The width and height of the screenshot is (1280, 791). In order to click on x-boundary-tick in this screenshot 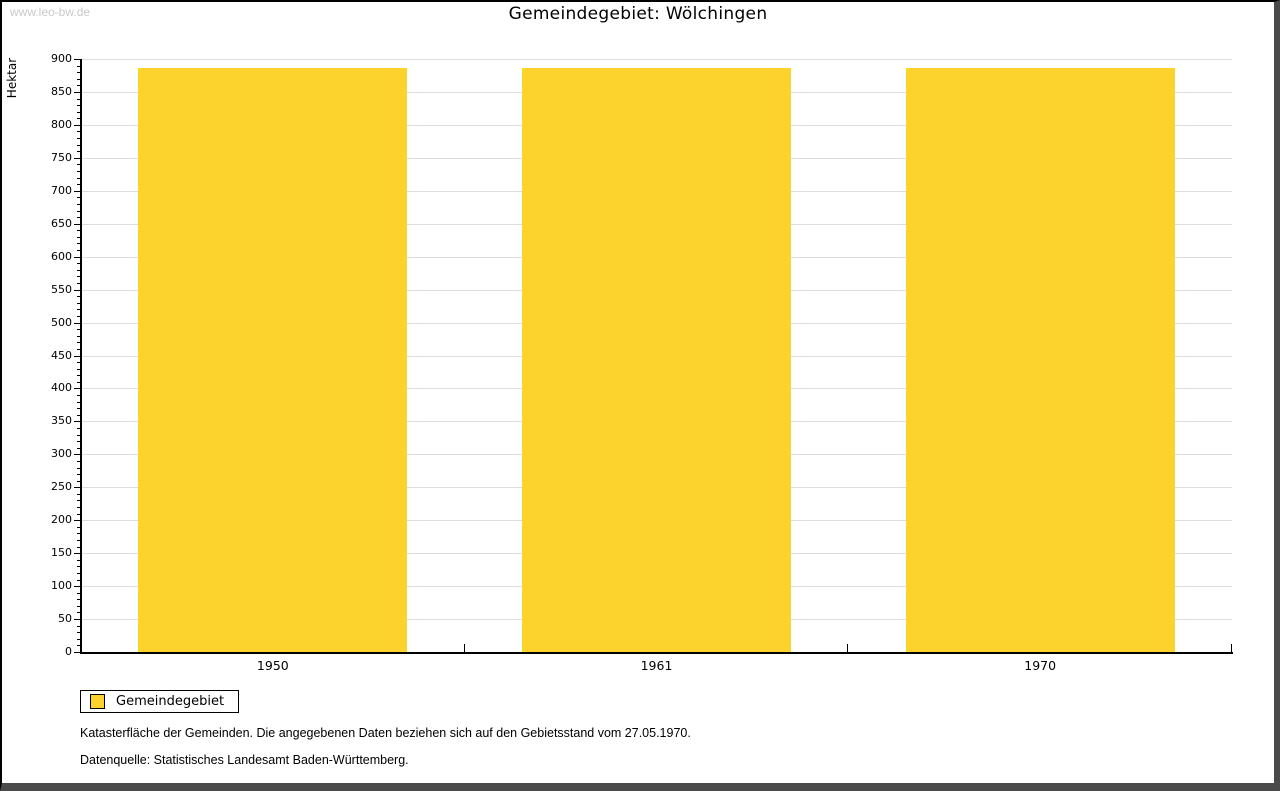, I will do `click(848, 648)`.